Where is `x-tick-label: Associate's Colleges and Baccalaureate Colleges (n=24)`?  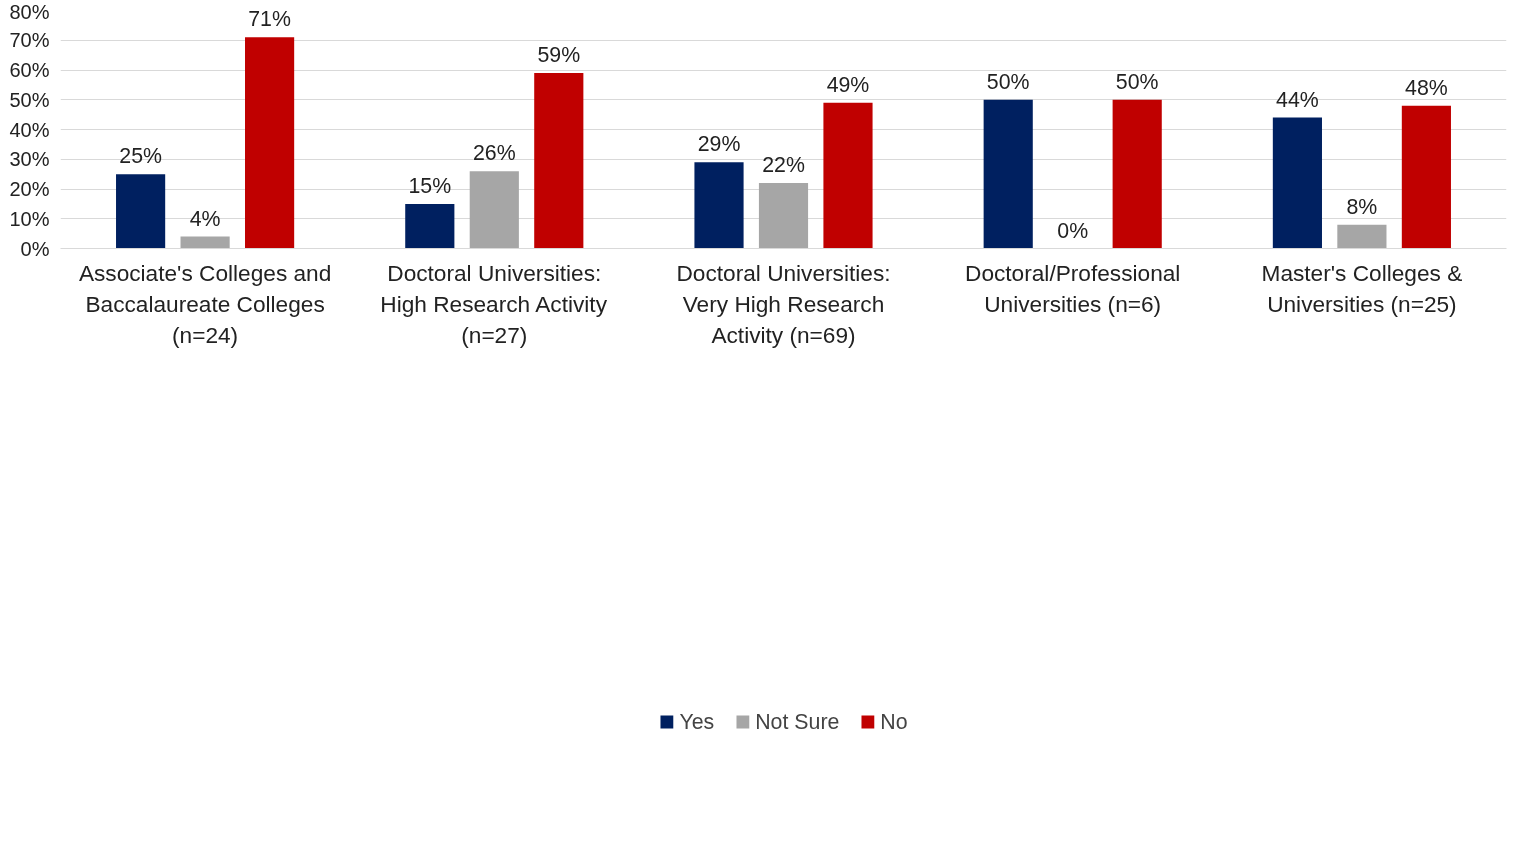 x-tick-label: Associate's Colleges and Baccalaureate Colleges (n=24) is located at coordinates (205, 303).